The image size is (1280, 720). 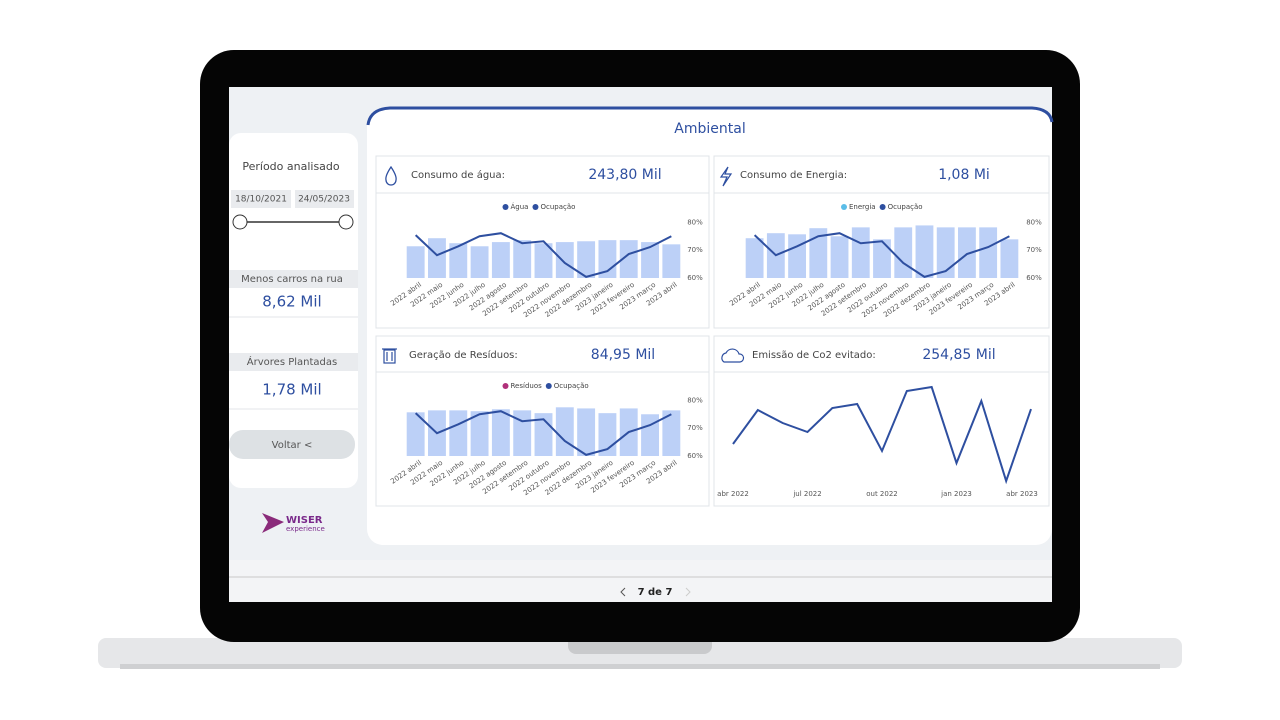 I want to click on card-title: Emissão de Co2 evitado:, so click(x=814, y=355).